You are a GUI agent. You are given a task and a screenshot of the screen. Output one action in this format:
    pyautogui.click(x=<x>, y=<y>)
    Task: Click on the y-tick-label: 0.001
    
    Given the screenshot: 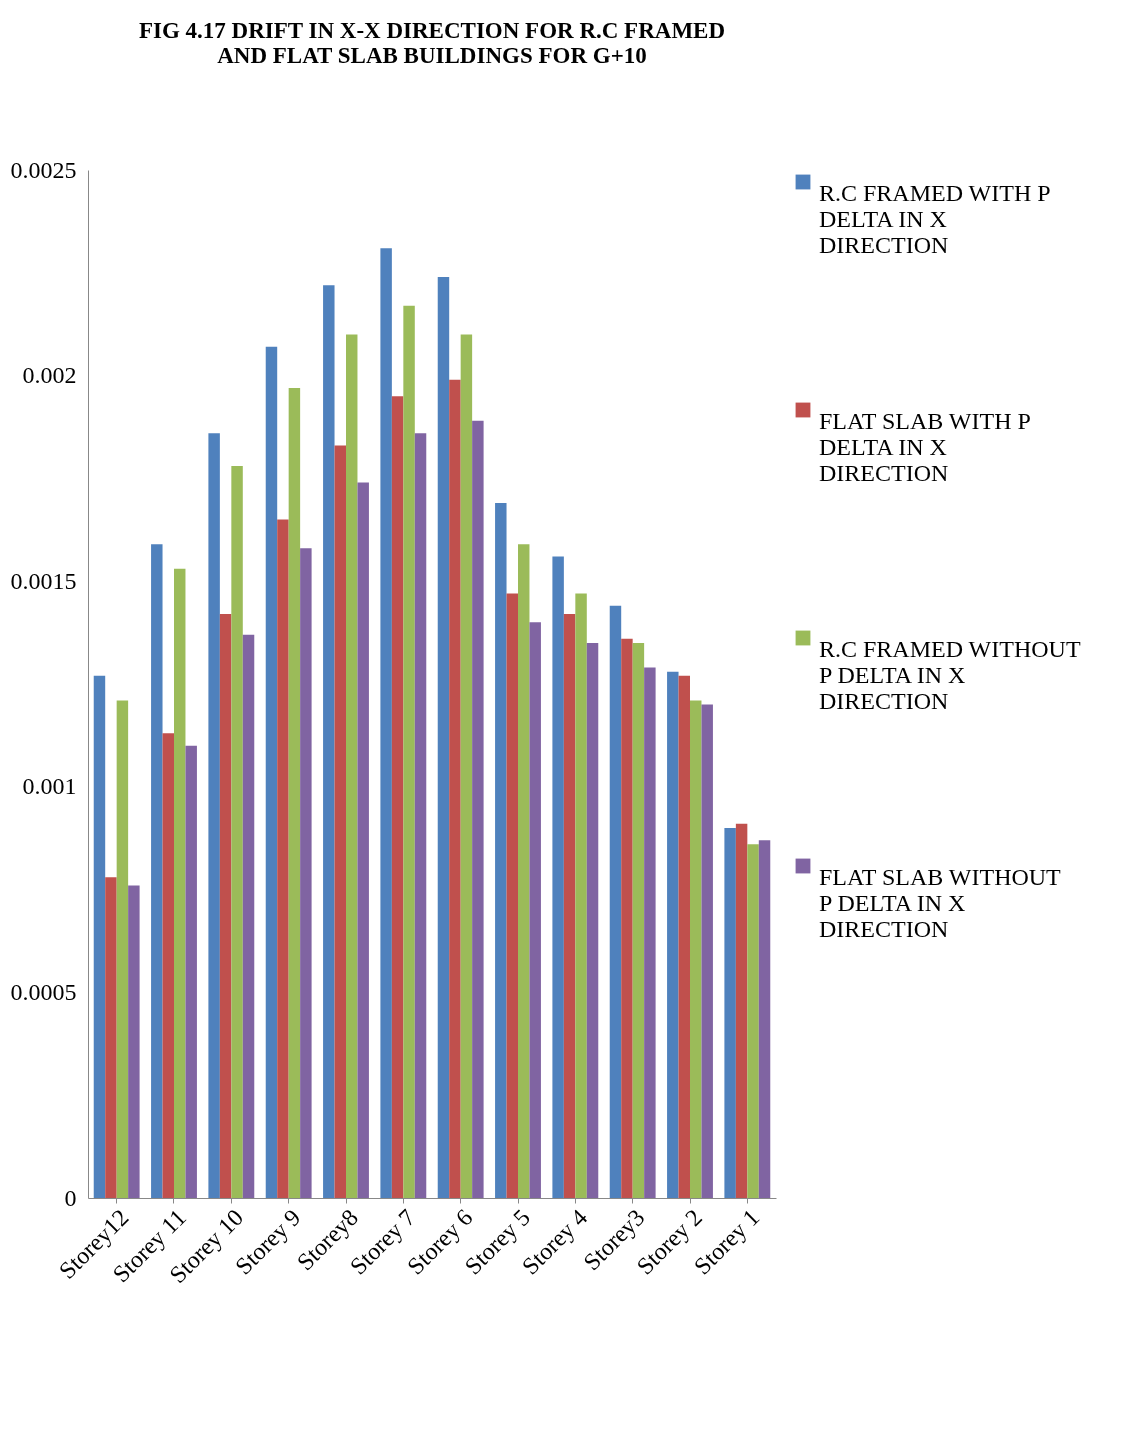 What is the action you would take?
    pyautogui.click(x=49, y=786)
    